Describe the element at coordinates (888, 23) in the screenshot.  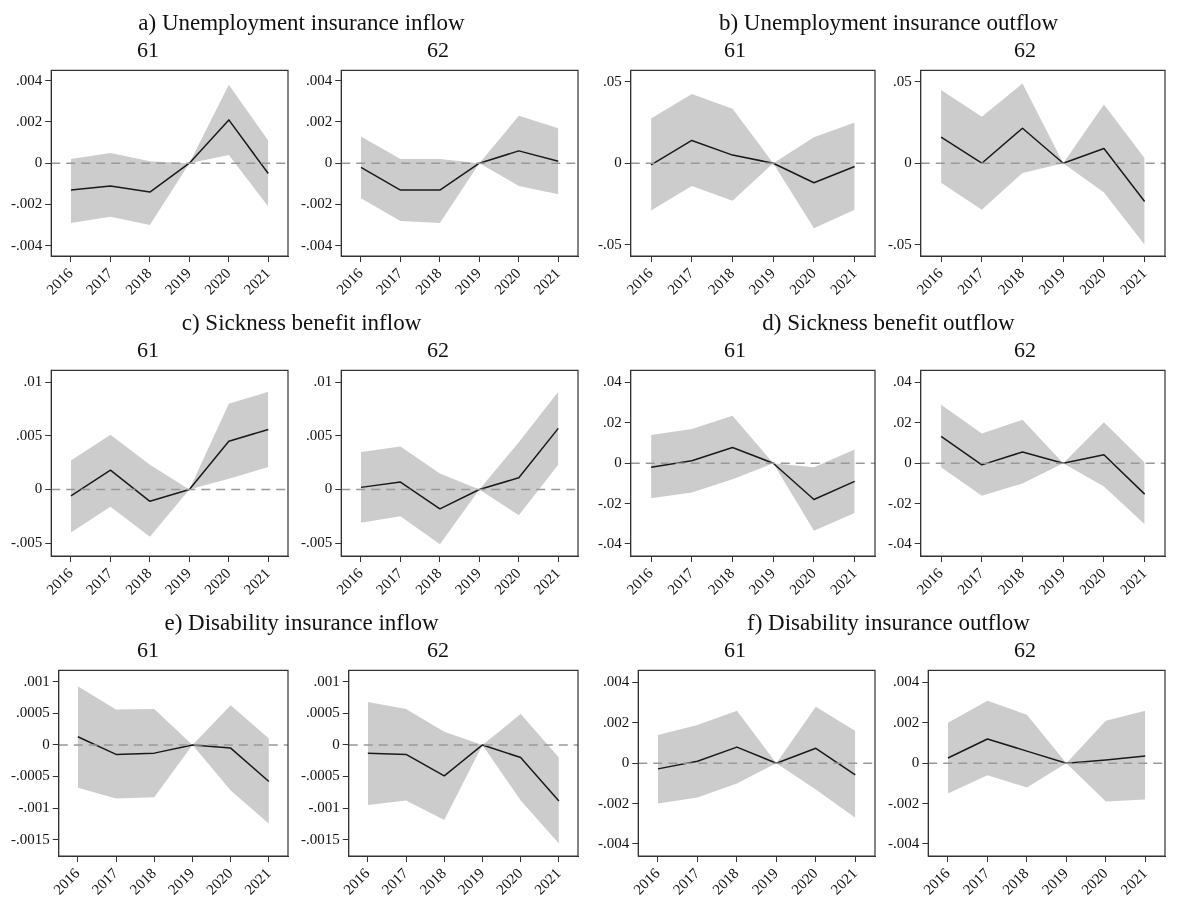
I see `chart-title: b) Unemployment insurance outflow` at that location.